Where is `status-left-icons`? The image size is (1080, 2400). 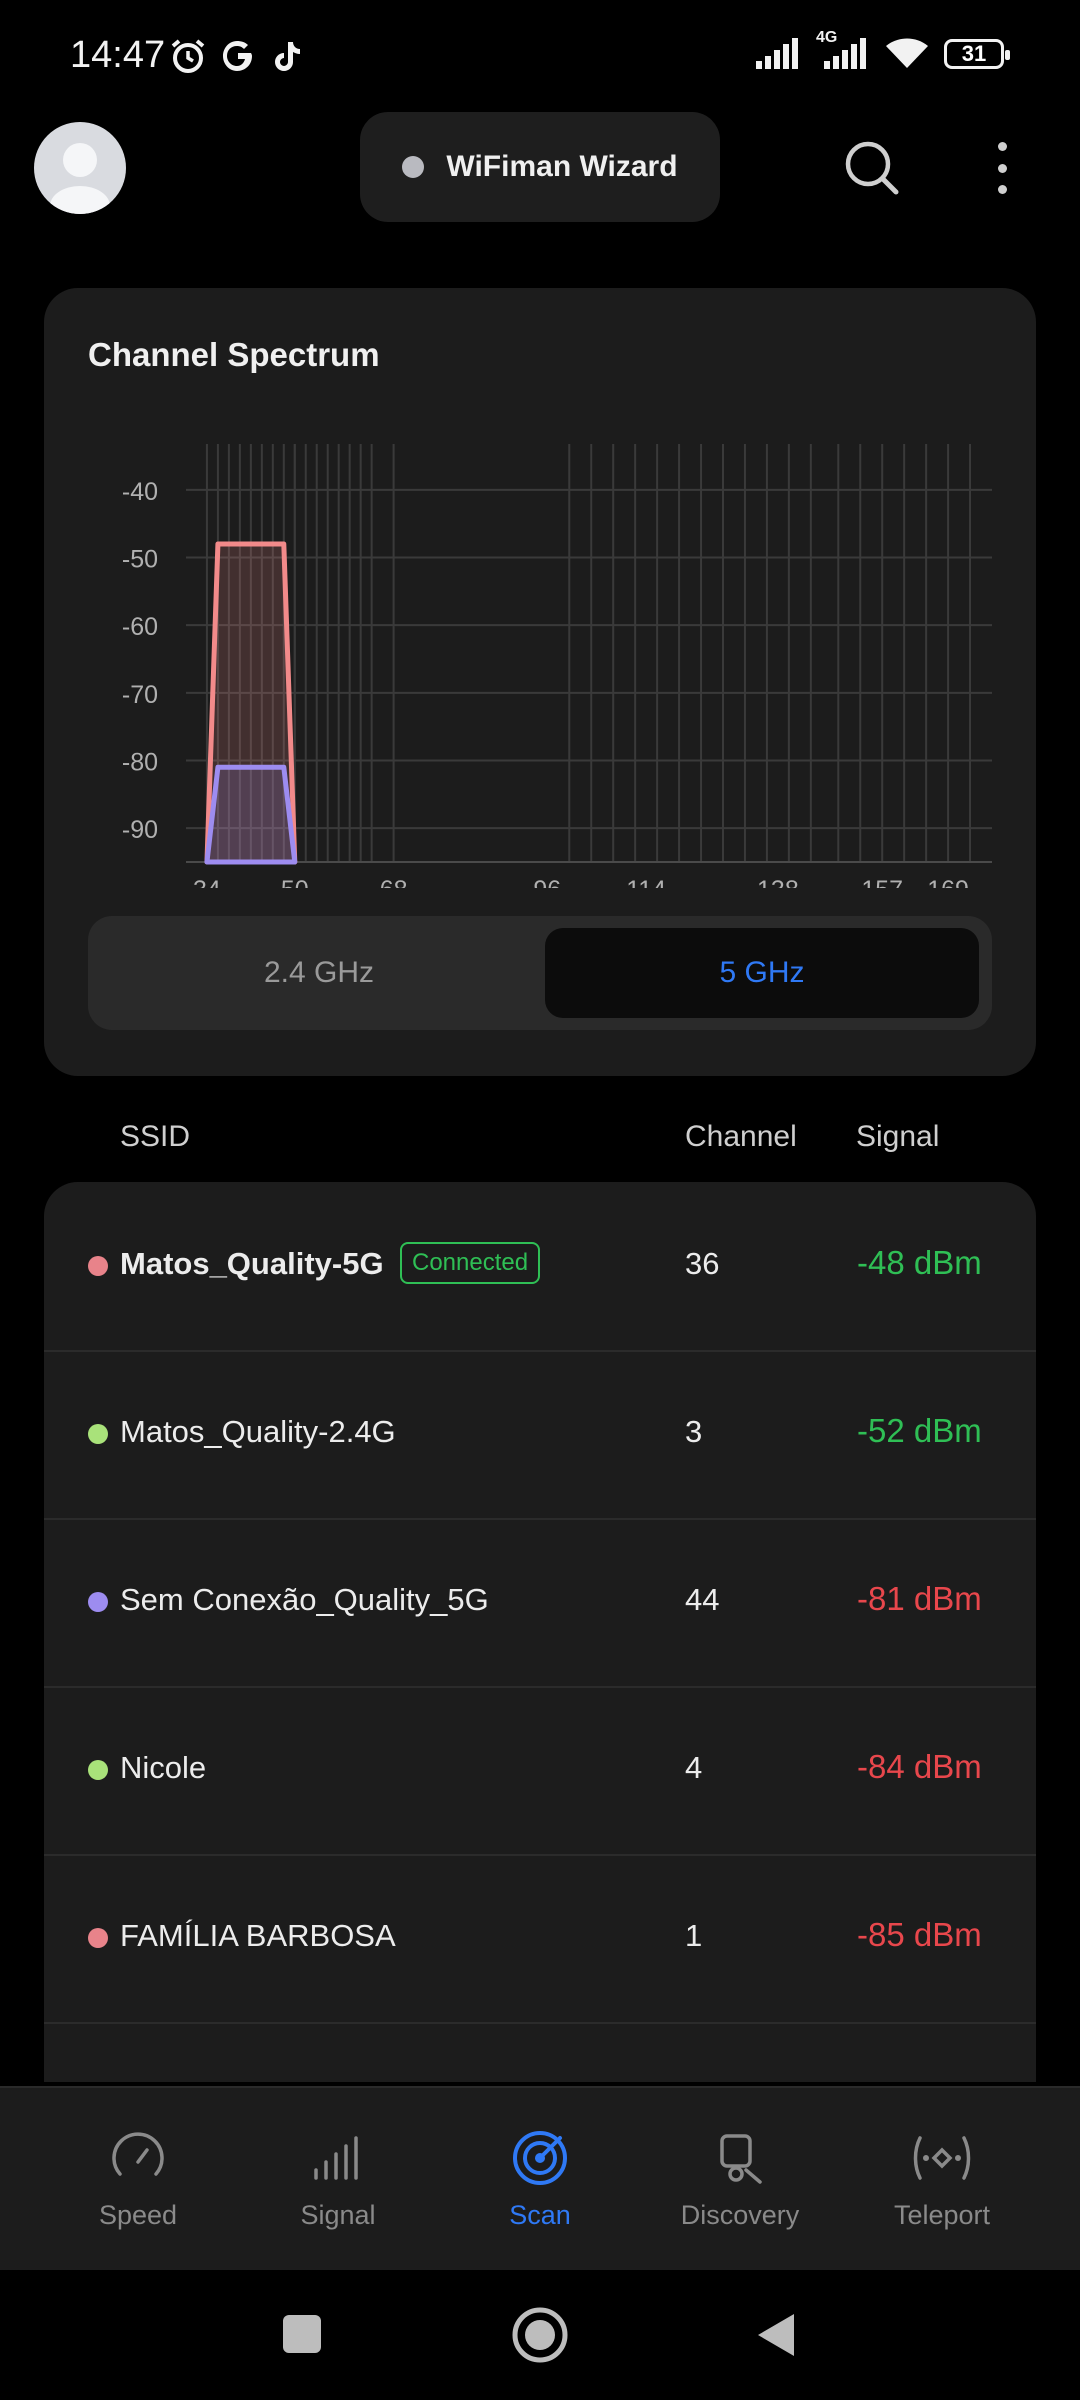
status-left-icons is located at coordinates (236, 56).